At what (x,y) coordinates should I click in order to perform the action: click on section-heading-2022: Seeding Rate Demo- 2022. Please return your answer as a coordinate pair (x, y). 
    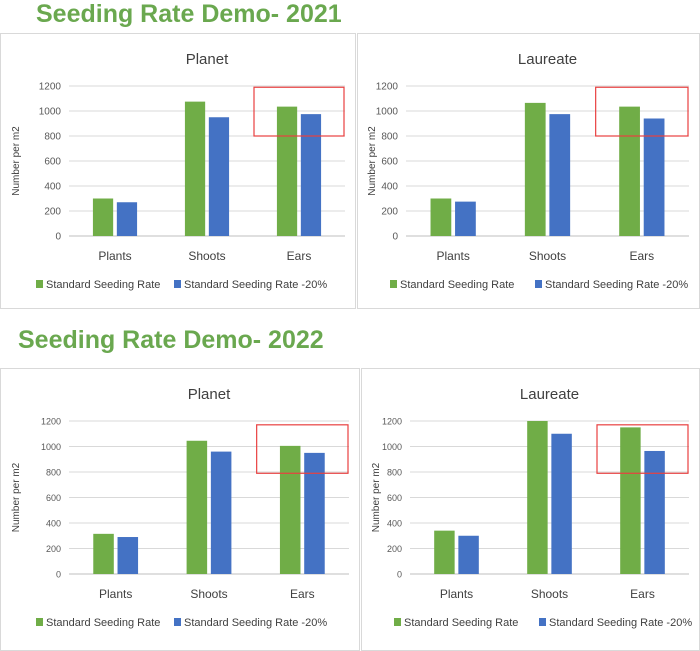
    Looking at the image, I should click on (171, 340).